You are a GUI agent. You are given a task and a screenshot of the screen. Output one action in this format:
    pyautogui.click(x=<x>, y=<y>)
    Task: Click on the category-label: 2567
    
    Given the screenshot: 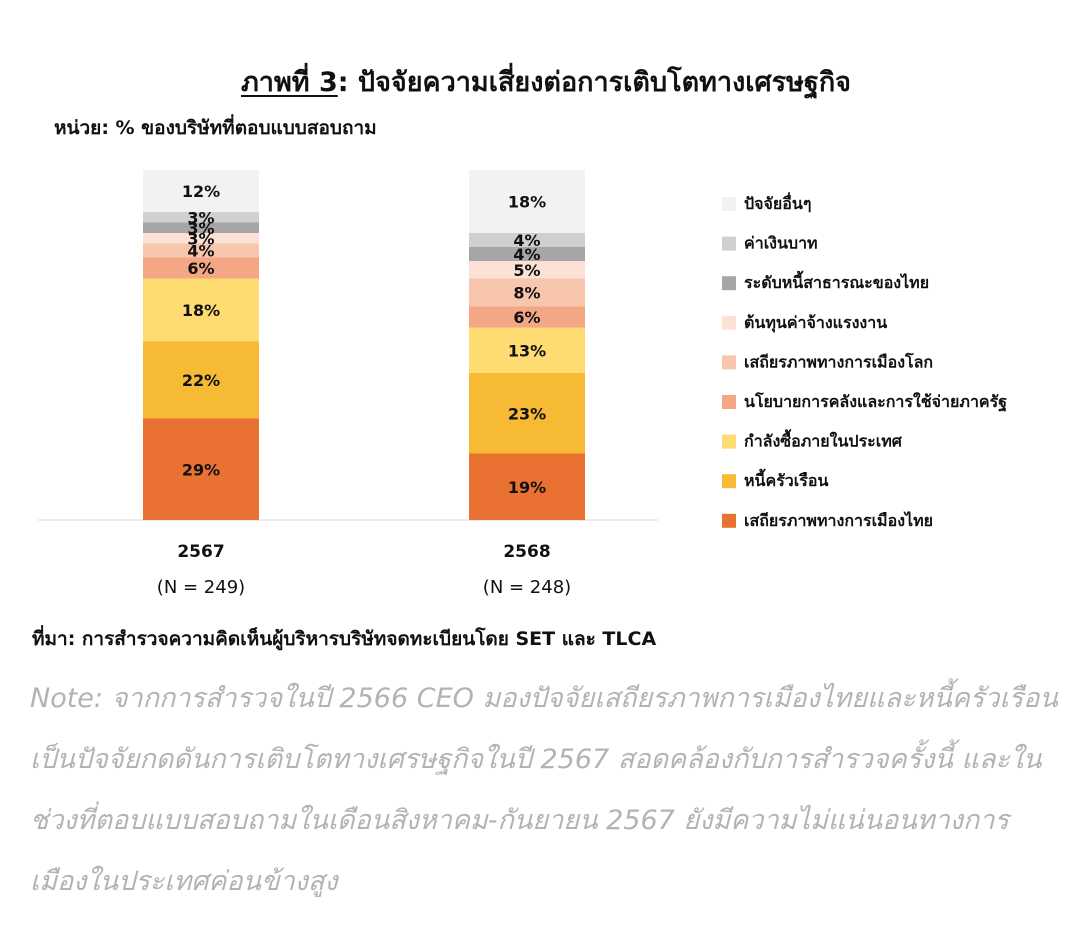 What is the action you would take?
    pyautogui.click(x=200, y=552)
    